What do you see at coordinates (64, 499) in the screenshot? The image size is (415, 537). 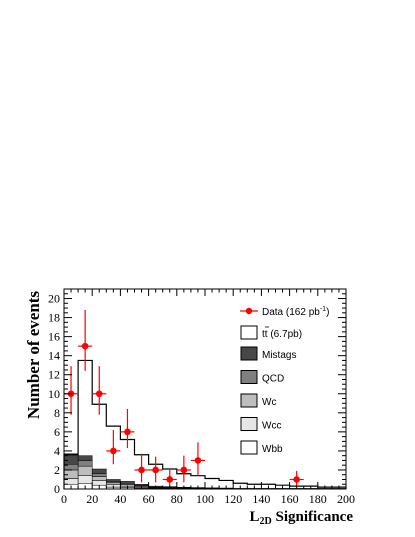 I see `x-tick-label-0: 0` at bounding box center [64, 499].